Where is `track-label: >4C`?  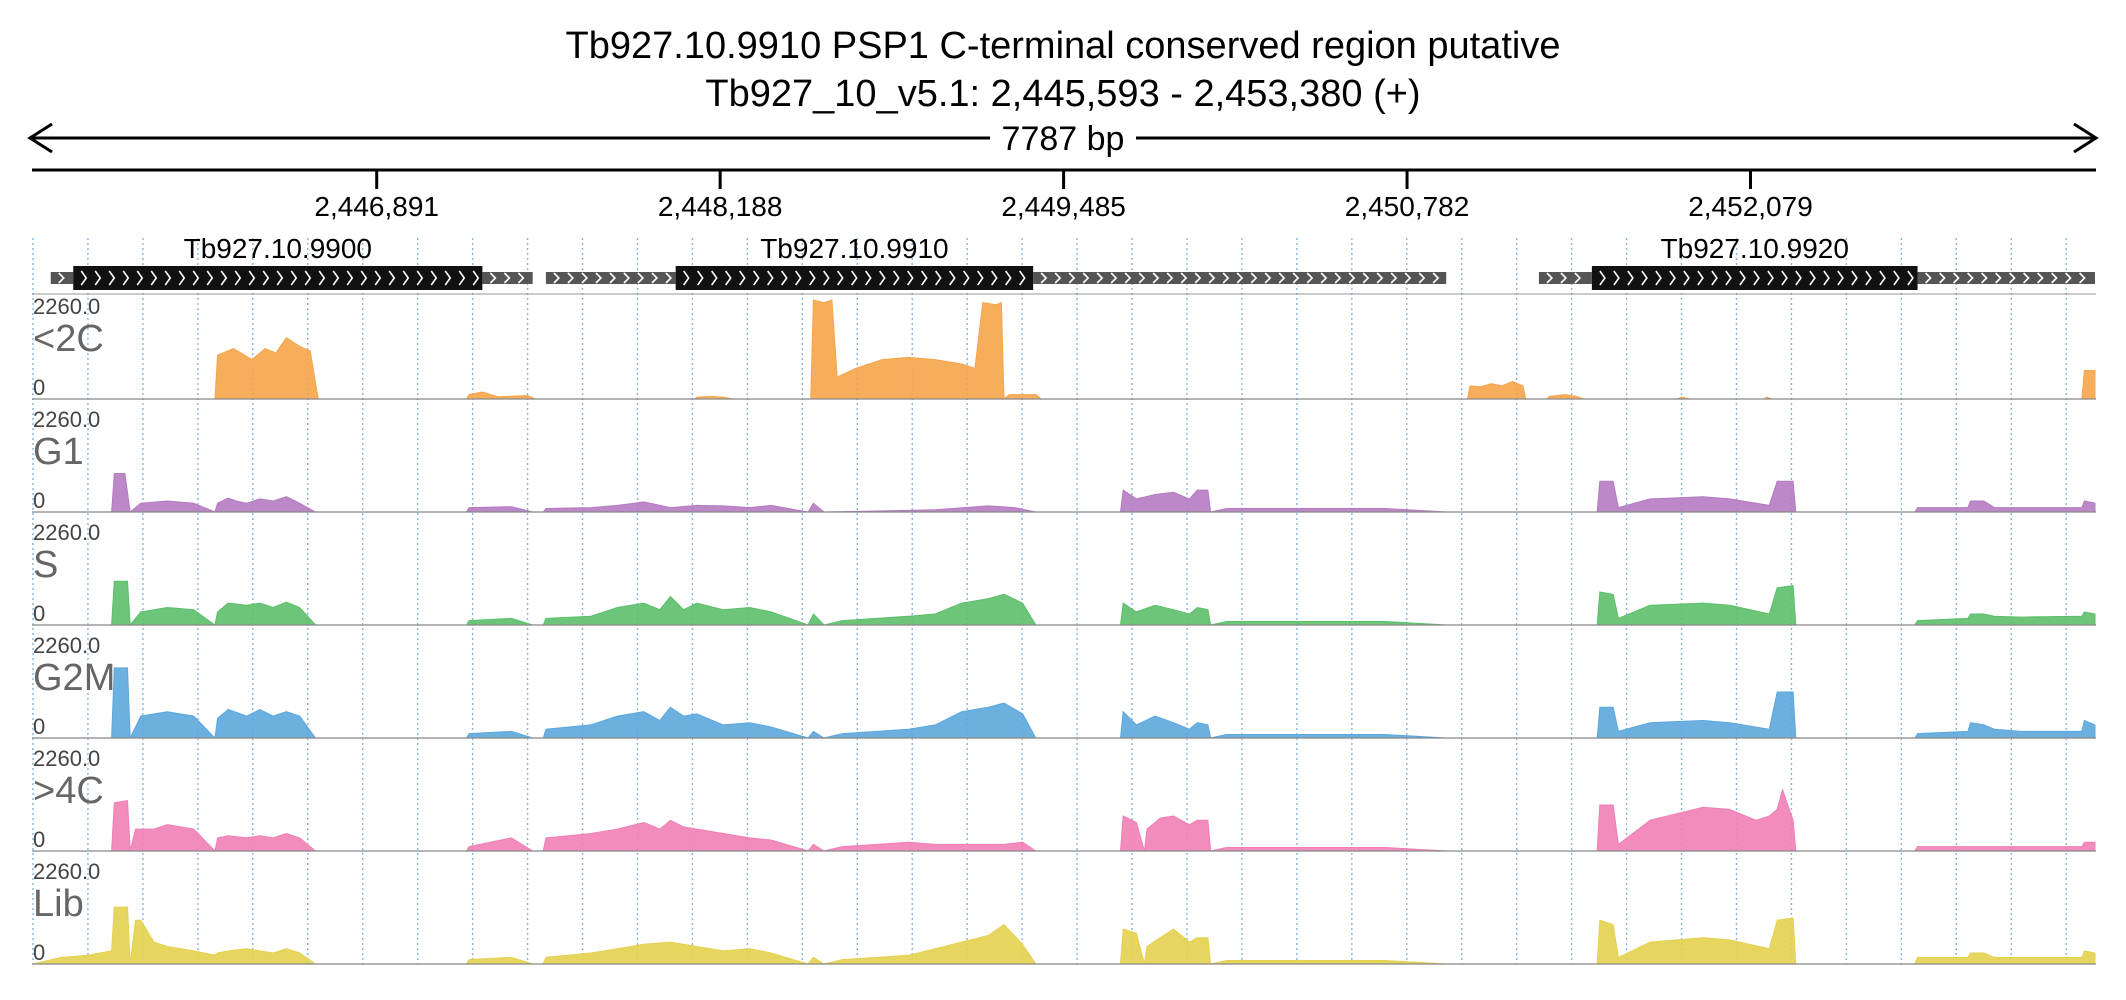
track-label: >4C is located at coordinates (68, 791).